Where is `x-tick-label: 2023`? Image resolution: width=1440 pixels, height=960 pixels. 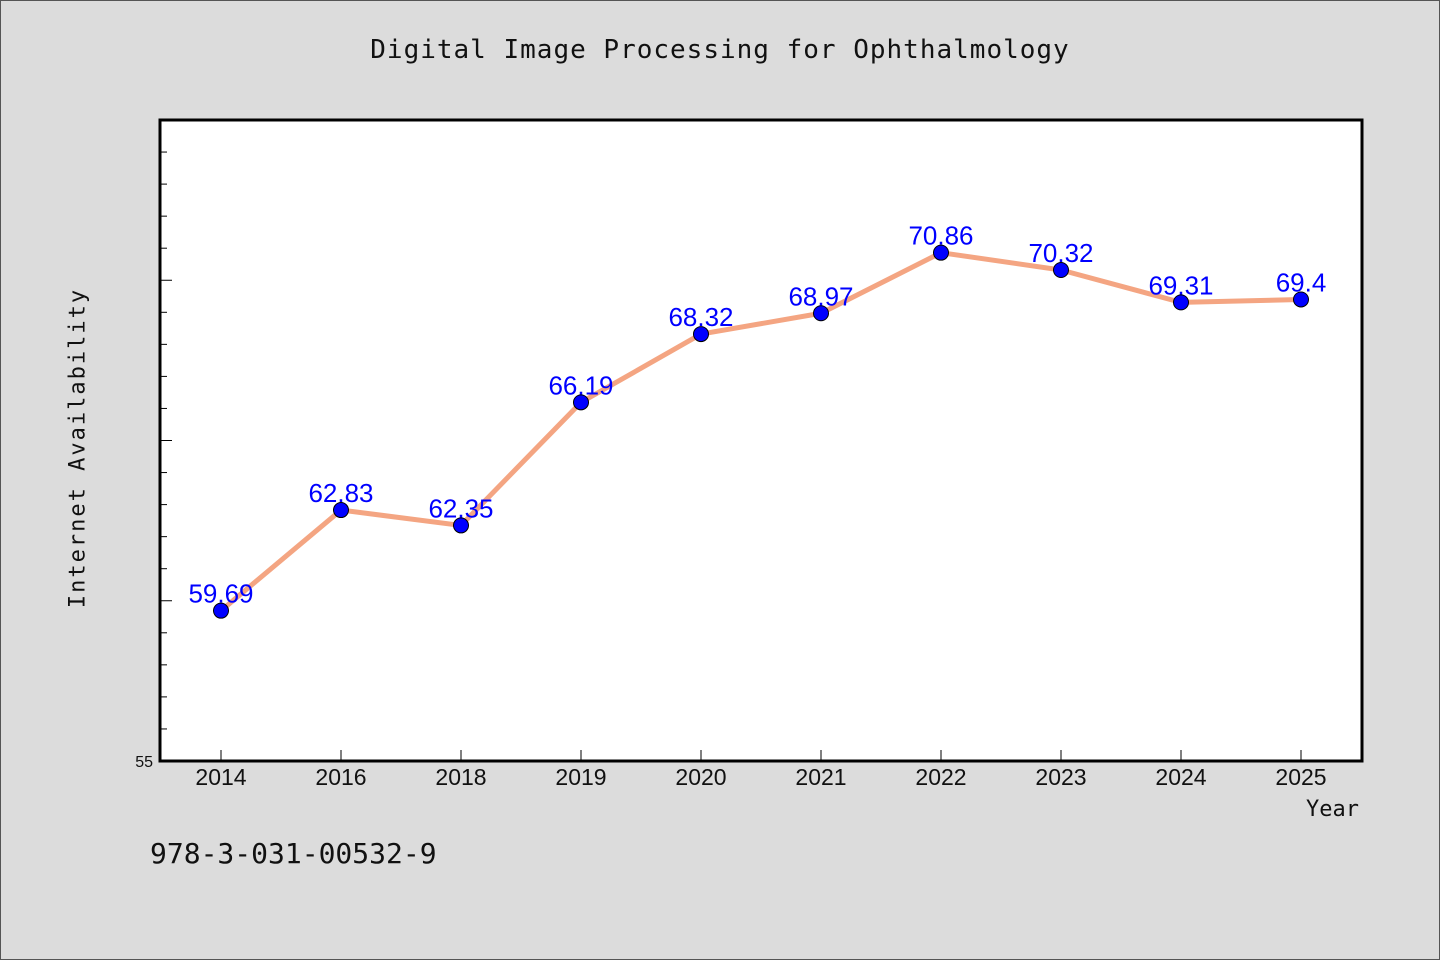 x-tick-label: 2023 is located at coordinates (1060, 777).